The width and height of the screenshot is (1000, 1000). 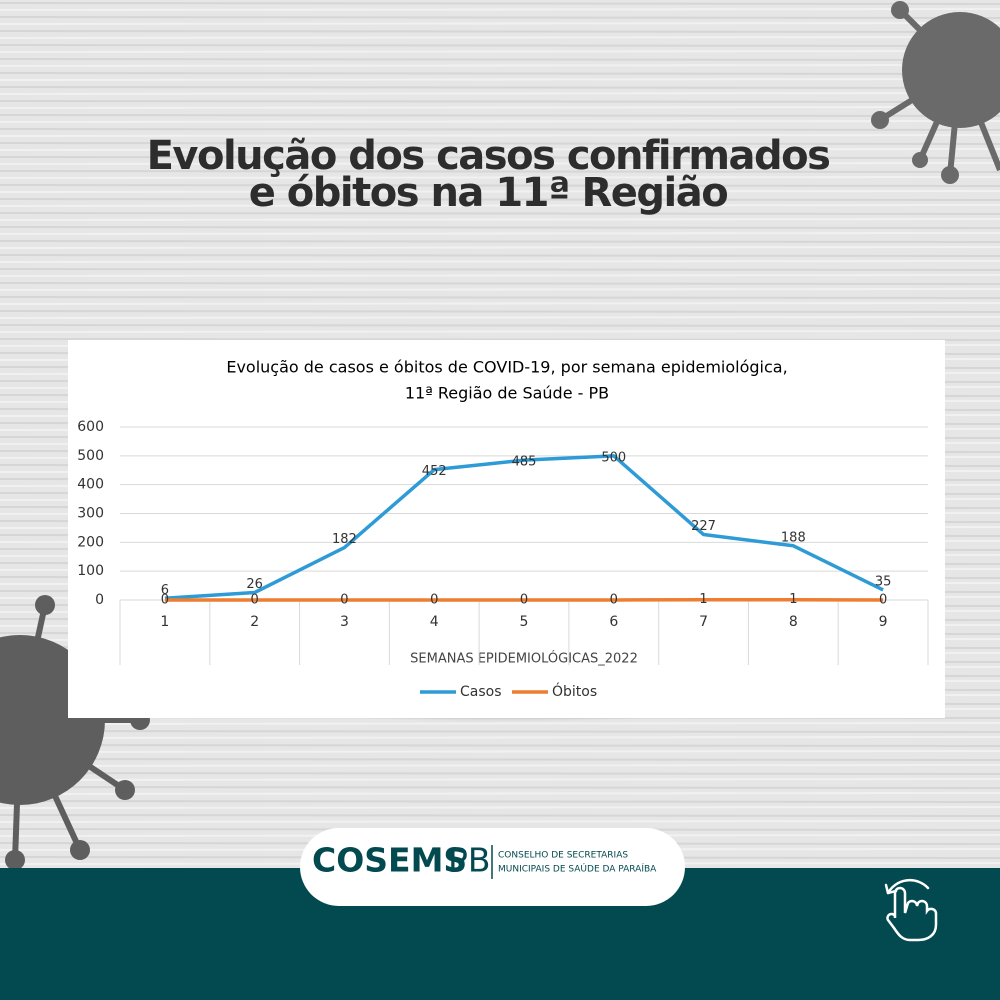 What do you see at coordinates (793, 622) in the screenshot?
I see `x-tick-label: 8` at bounding box center [793, 622].